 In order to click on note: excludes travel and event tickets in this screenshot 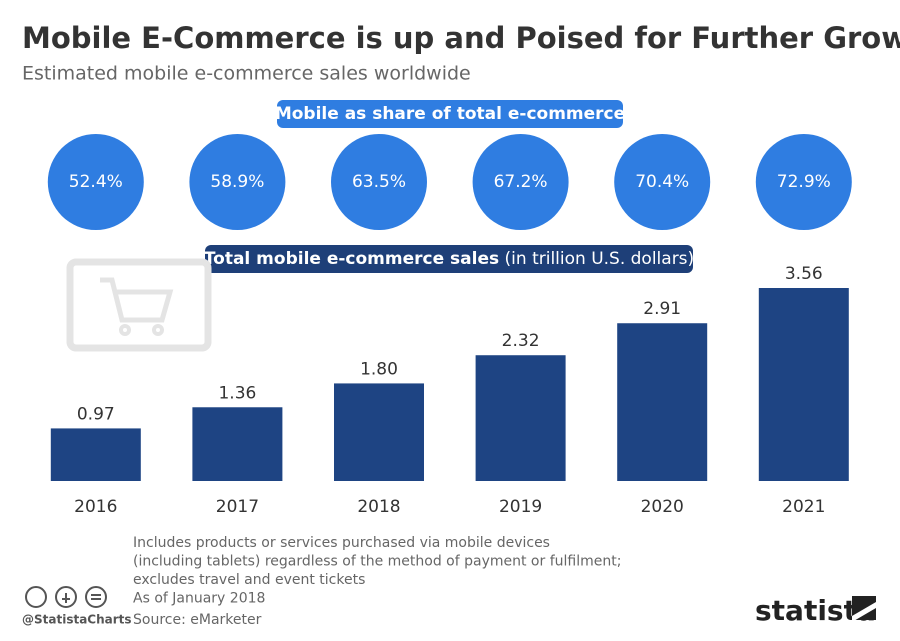, I will do `click(249, 580)`.